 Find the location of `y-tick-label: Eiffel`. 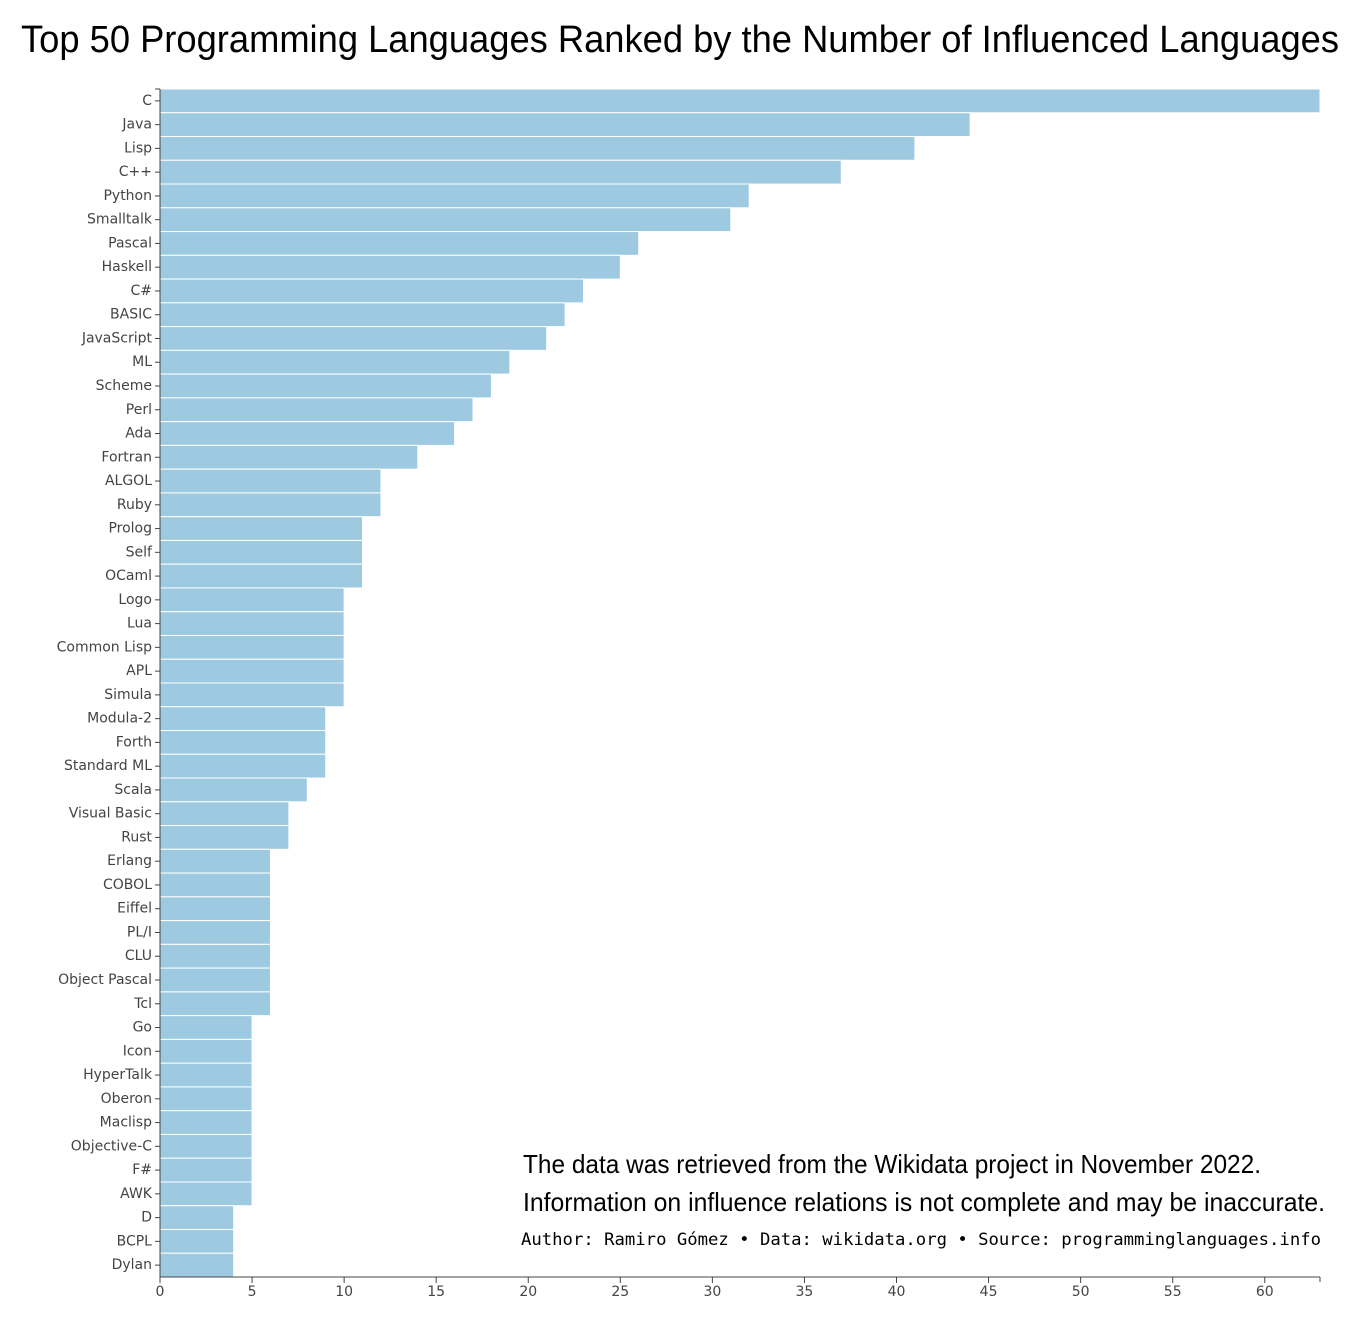

y-tick-label: Eiffel is located at coordinates (134, 909).